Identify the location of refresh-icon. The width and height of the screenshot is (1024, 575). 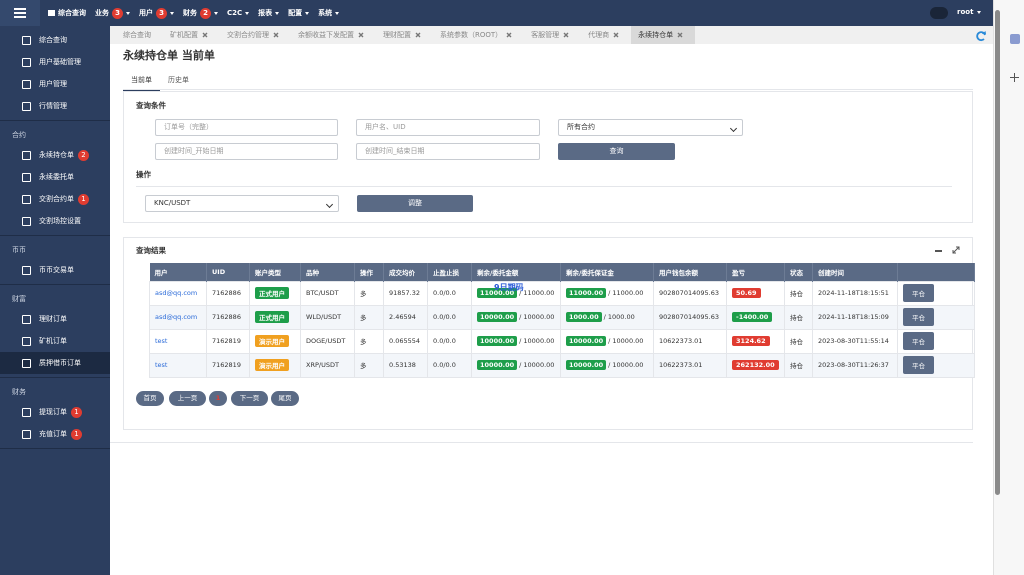
(981, 36).